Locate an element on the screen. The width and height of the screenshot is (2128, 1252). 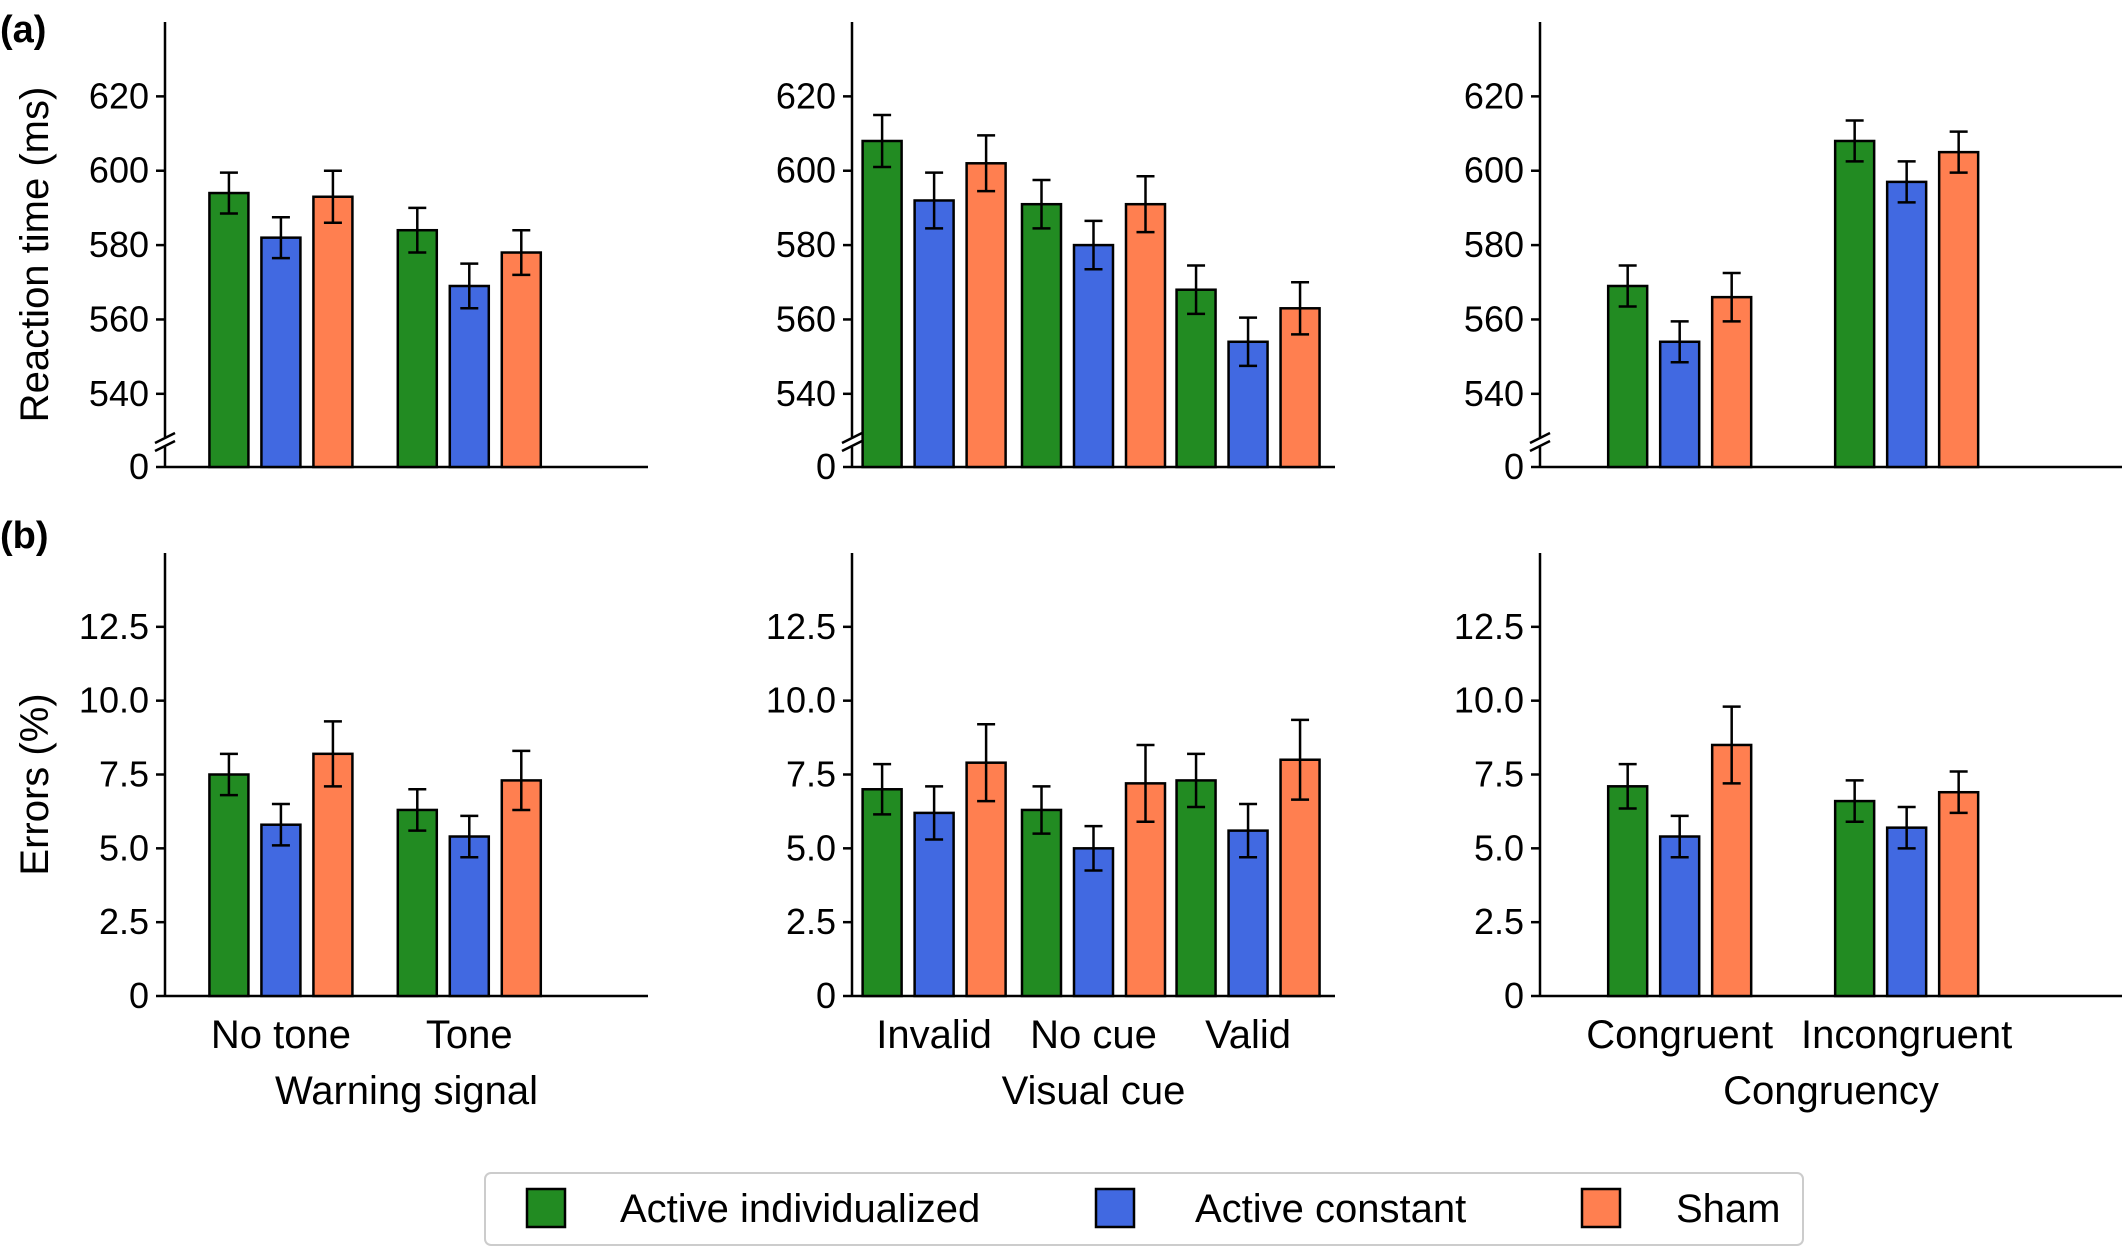
legend-frame is located at coordinates (1144, 1209).